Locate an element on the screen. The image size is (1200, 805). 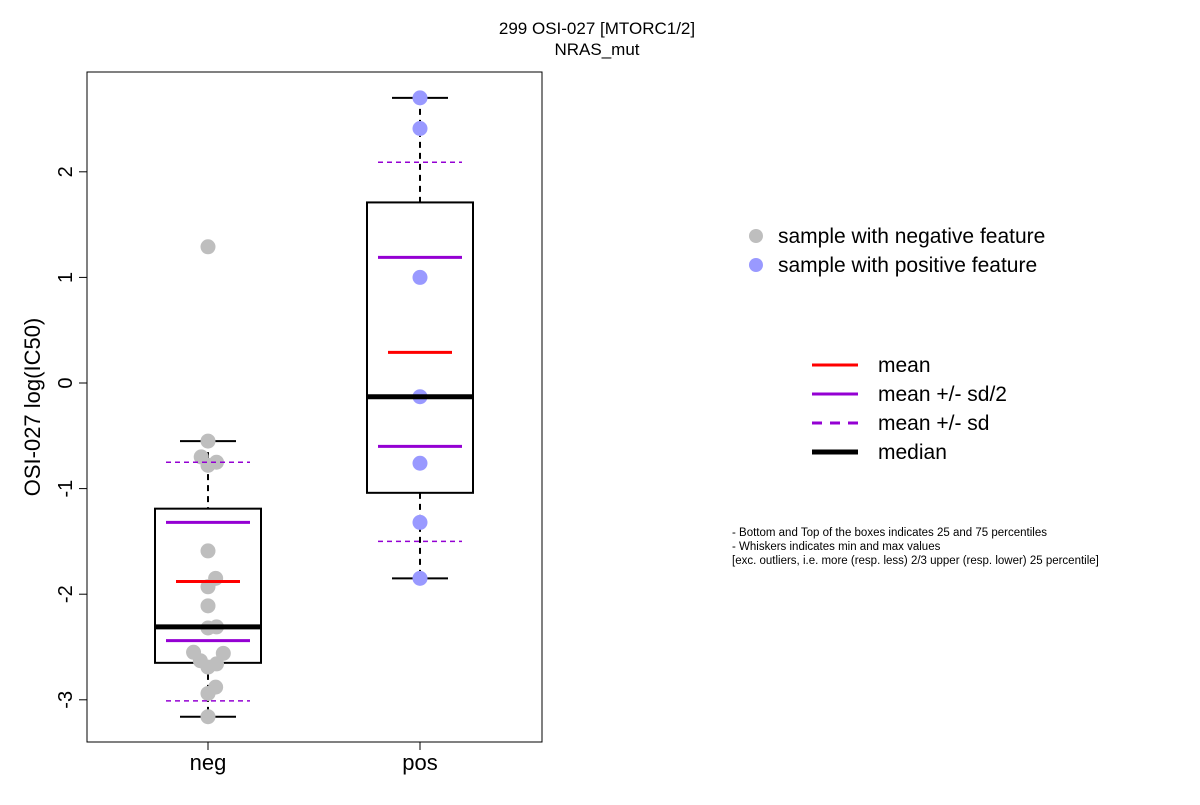
group-pos is located at coordinates (420, 338).